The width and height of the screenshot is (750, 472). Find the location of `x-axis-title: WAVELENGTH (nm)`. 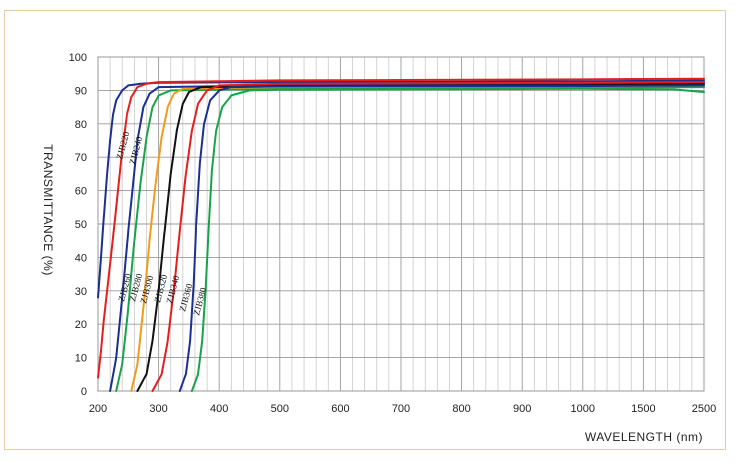

x-axis-title: WAVELENGTH (nm) is located at coordinates (644, 437).